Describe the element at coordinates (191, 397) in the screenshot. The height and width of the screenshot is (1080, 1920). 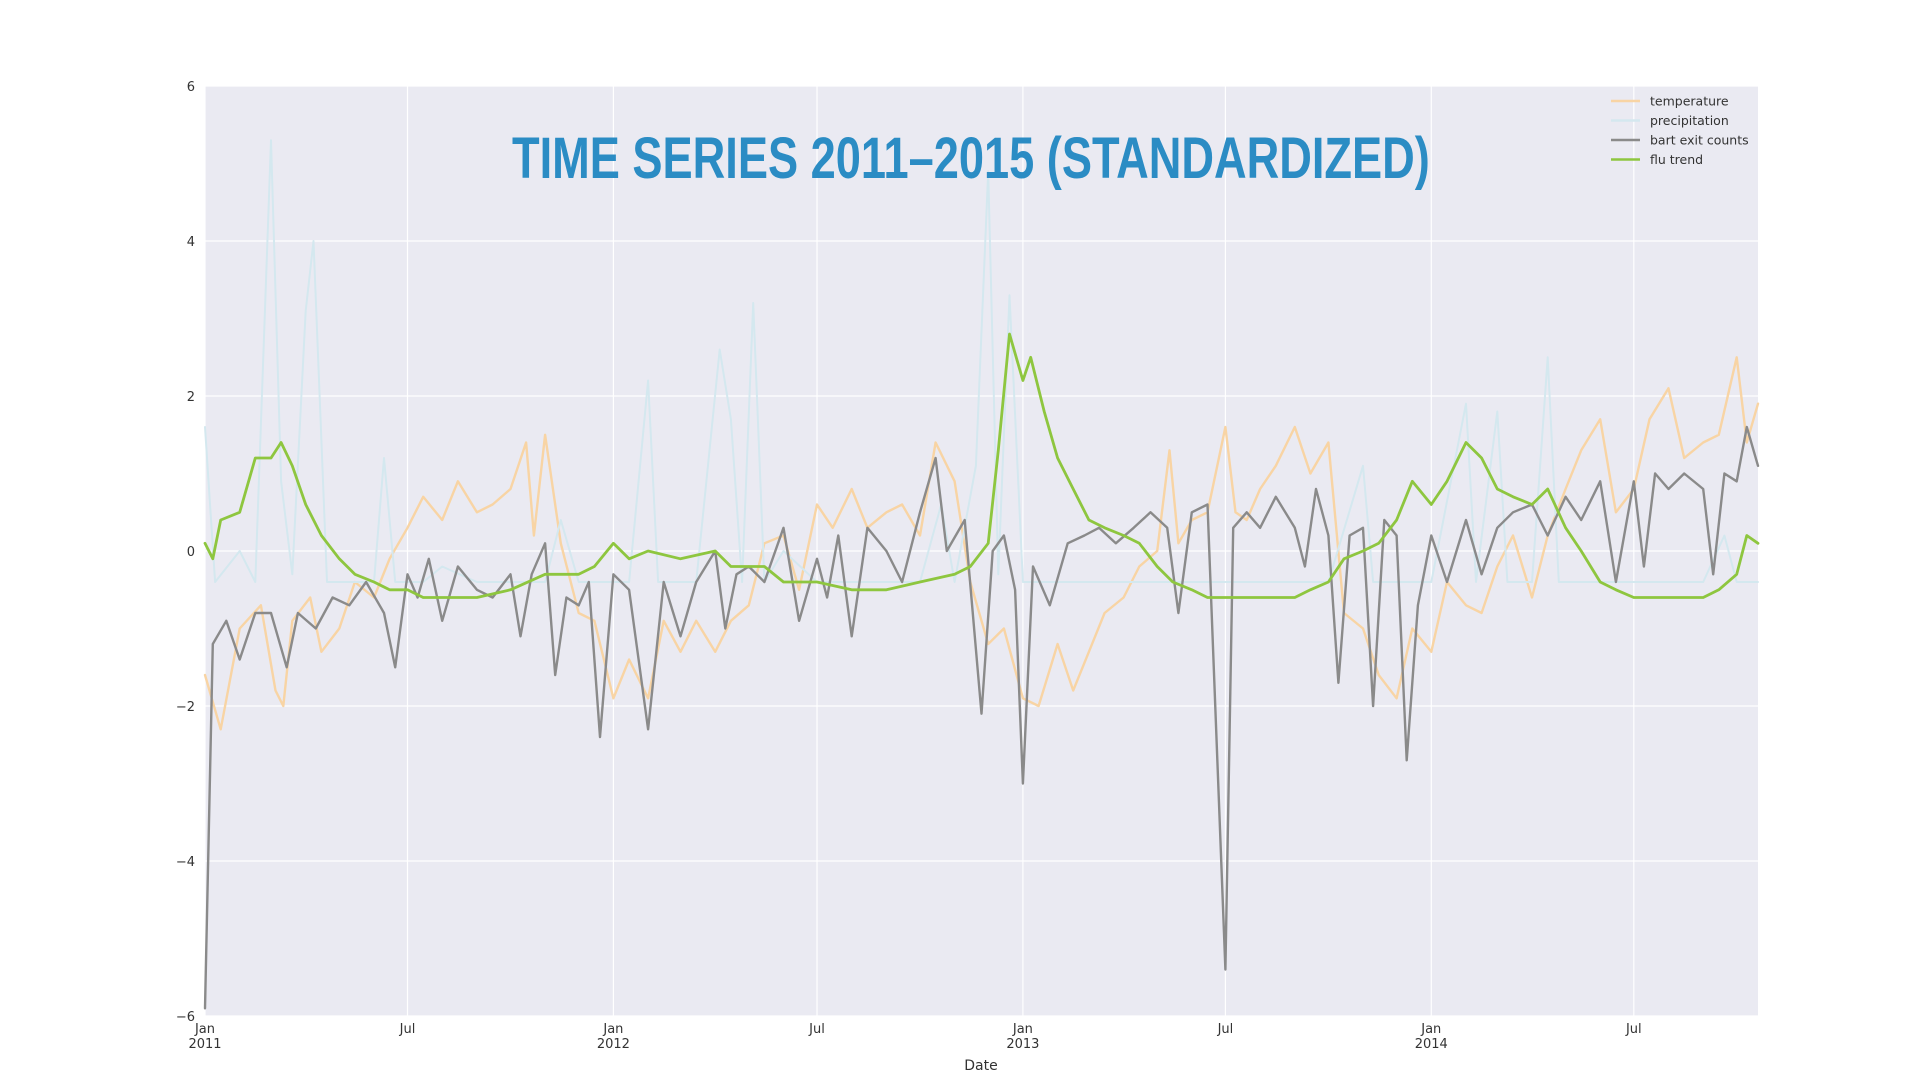
I see `y-tick-label: 2` at that location.